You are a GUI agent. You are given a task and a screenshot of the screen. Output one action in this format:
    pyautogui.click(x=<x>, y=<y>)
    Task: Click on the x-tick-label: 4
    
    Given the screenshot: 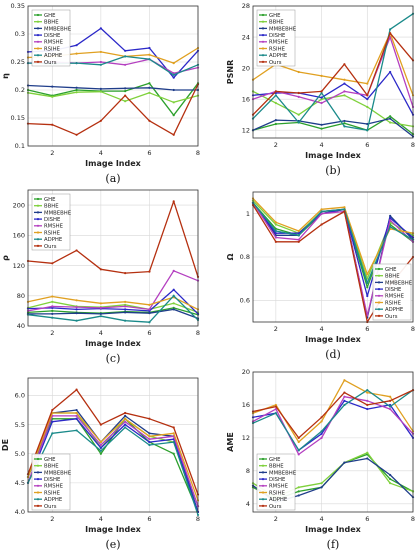 What is the action you would take?
    pyautogui.click(x=101, y=333)
    